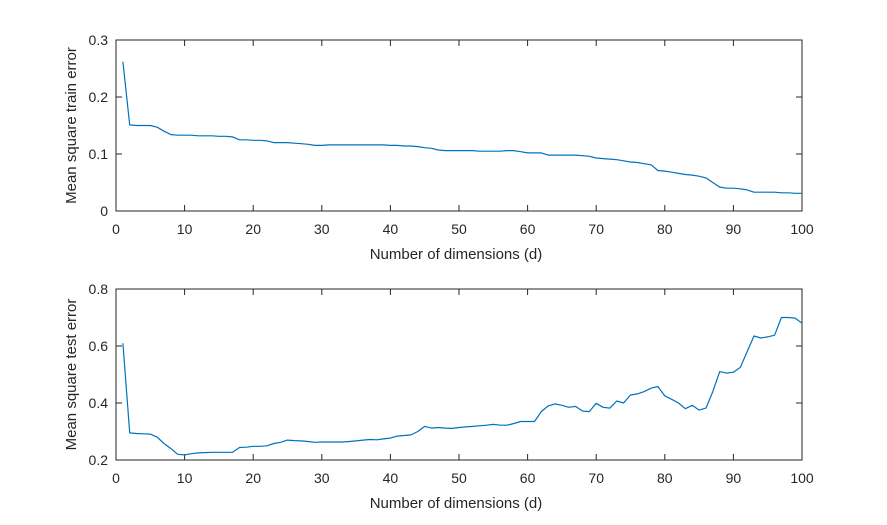 The image size is (887, 525). Describe the element at coordinates (99, 346) in the screenshot. I see `y-tick-label: 0.6` at that location.